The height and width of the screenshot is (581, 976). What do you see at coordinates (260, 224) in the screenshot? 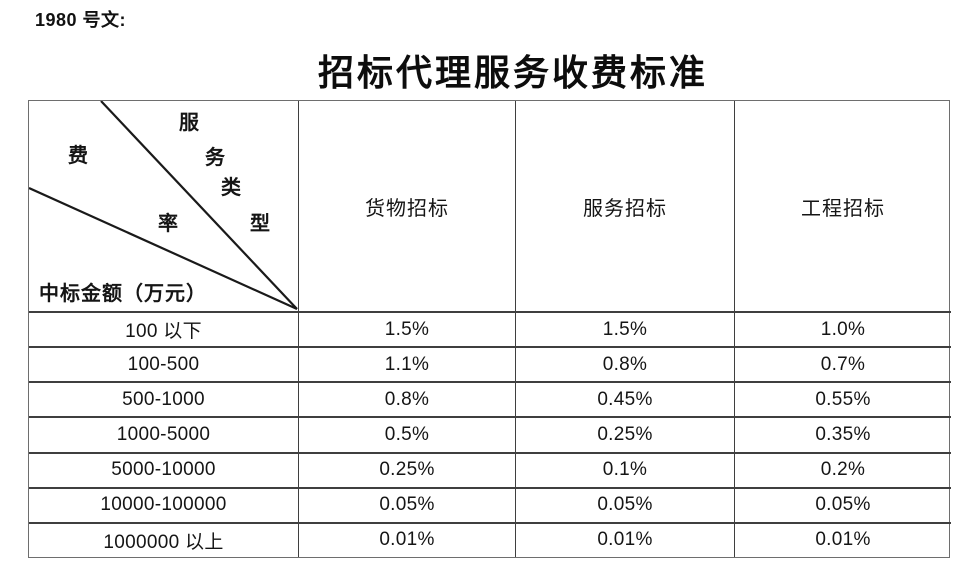
I see `corner-axis-char: 型` at bounding box center [260, 224].